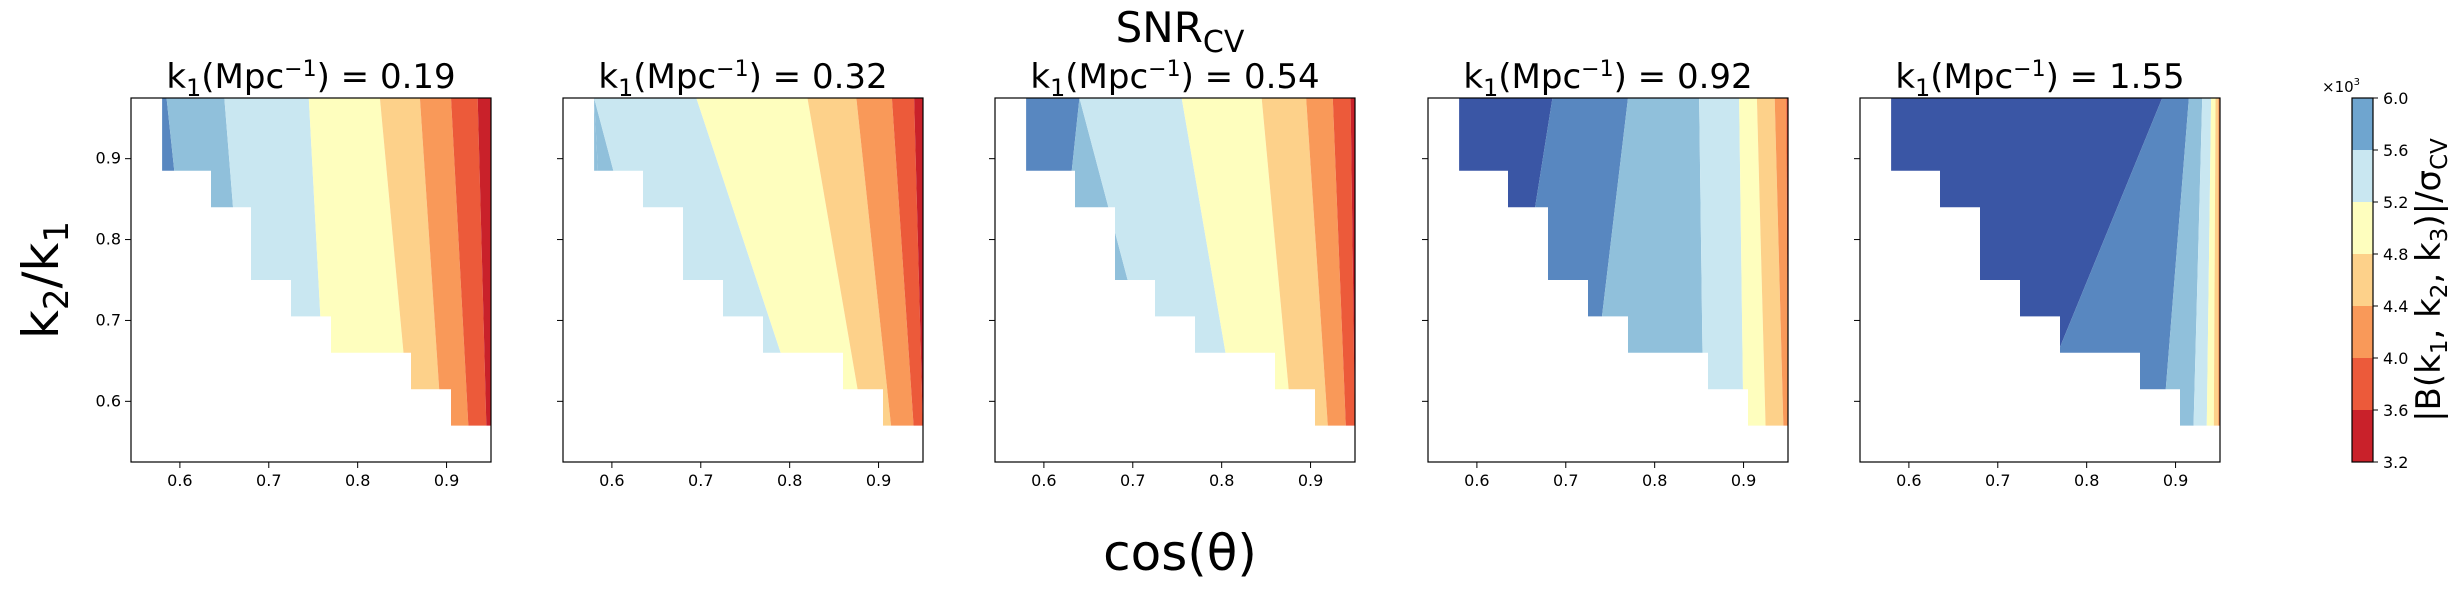  Describe the element at coordinates (2395, 462) in the screenshot. I see `colorbar-tick-label: 3.2` at that location.